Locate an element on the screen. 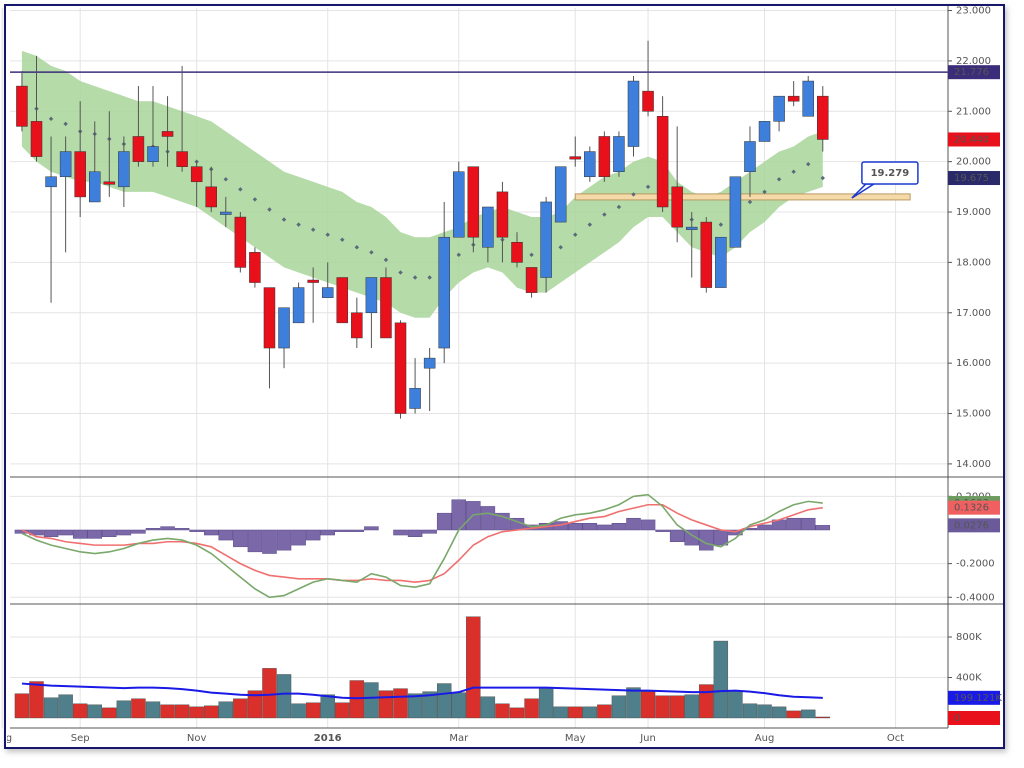 This screenshot has width=1024, height=768. average-line is located at coordinates (422, 691).